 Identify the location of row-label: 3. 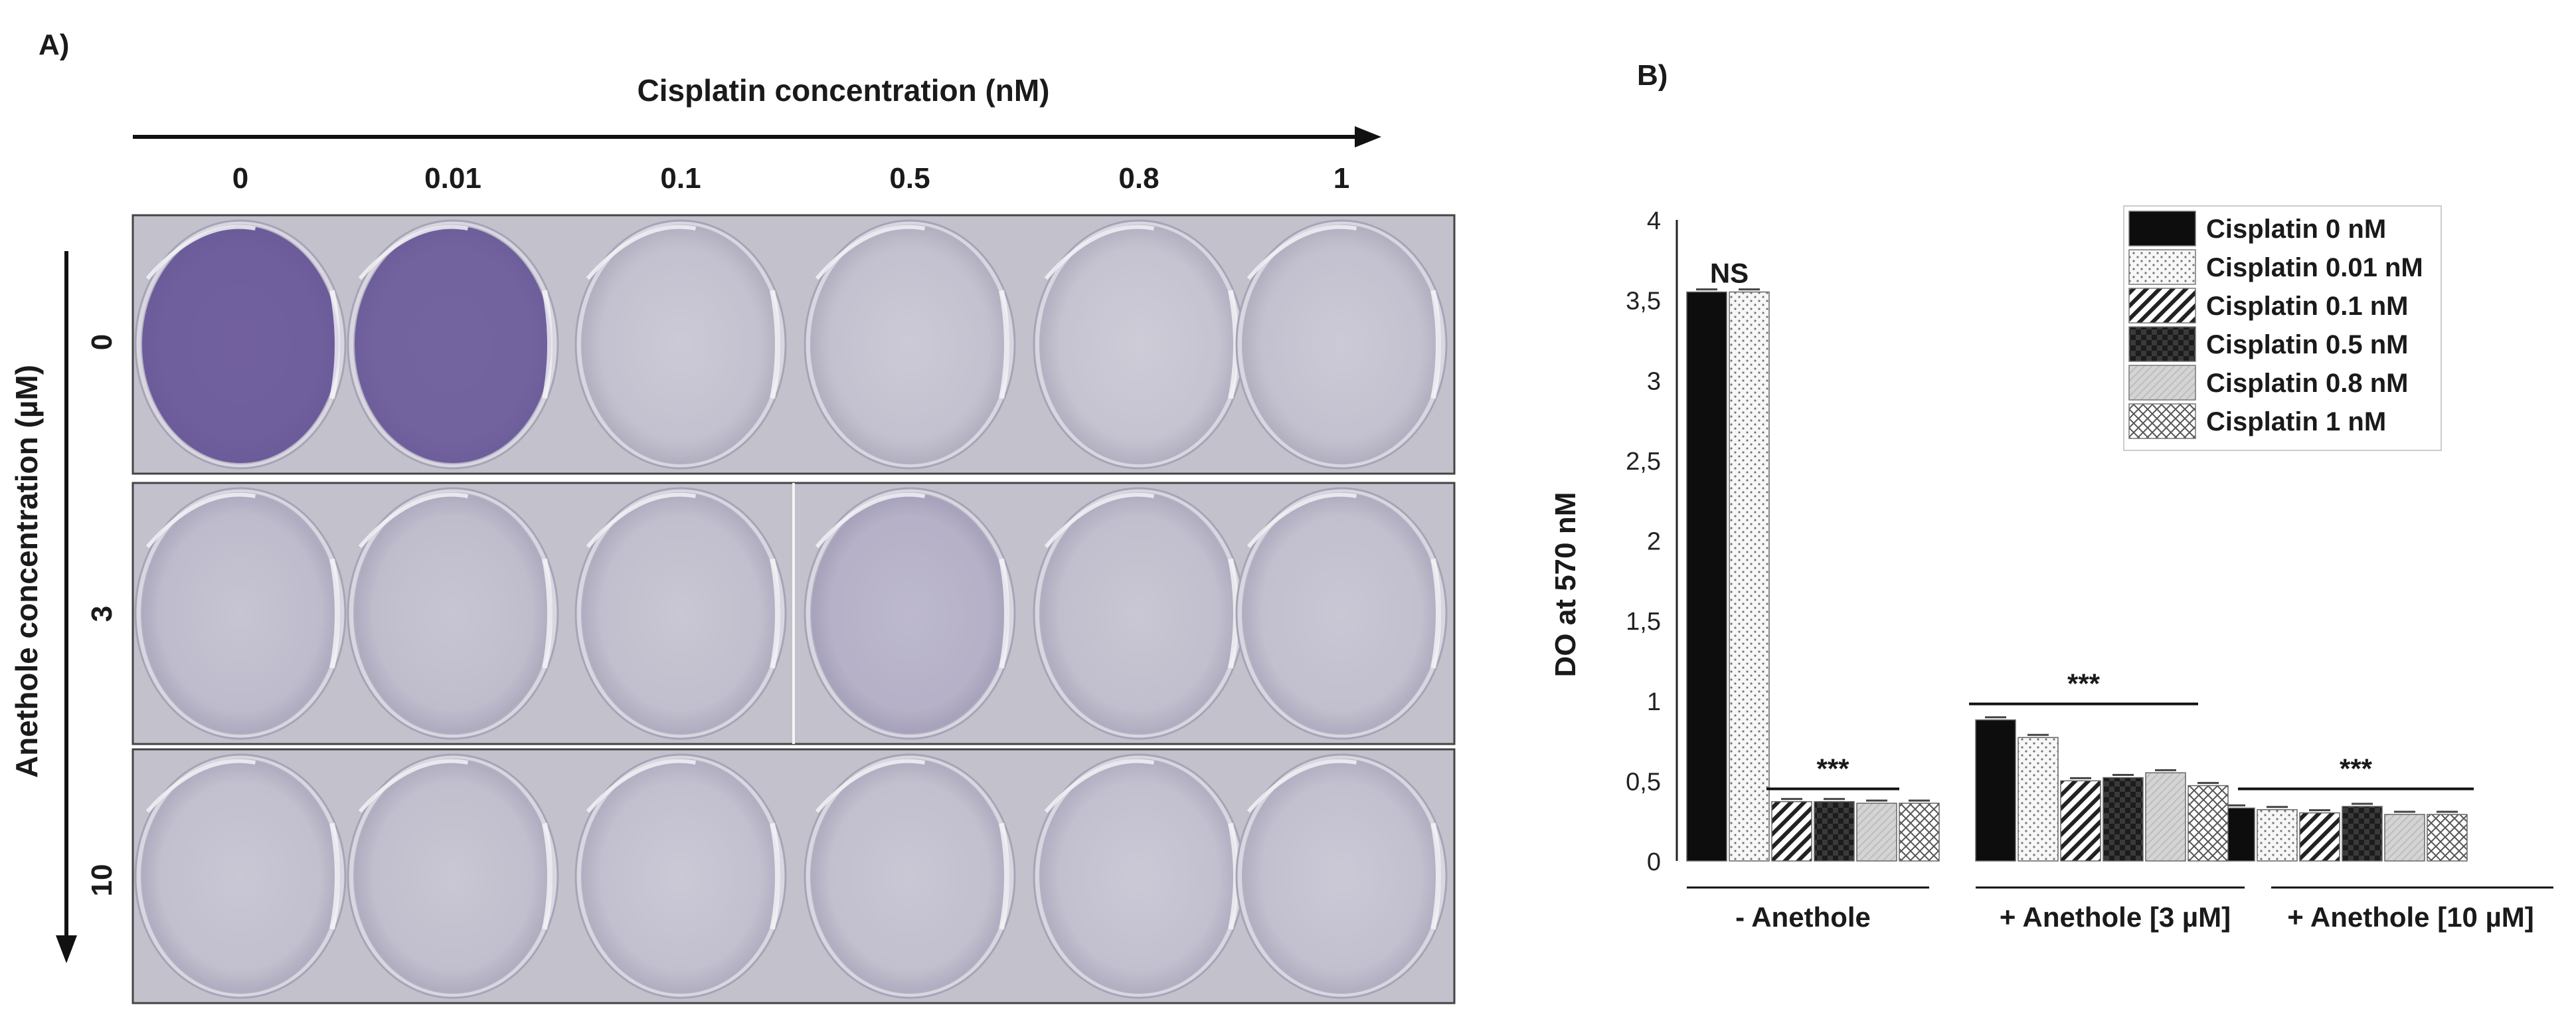
(102, 614).